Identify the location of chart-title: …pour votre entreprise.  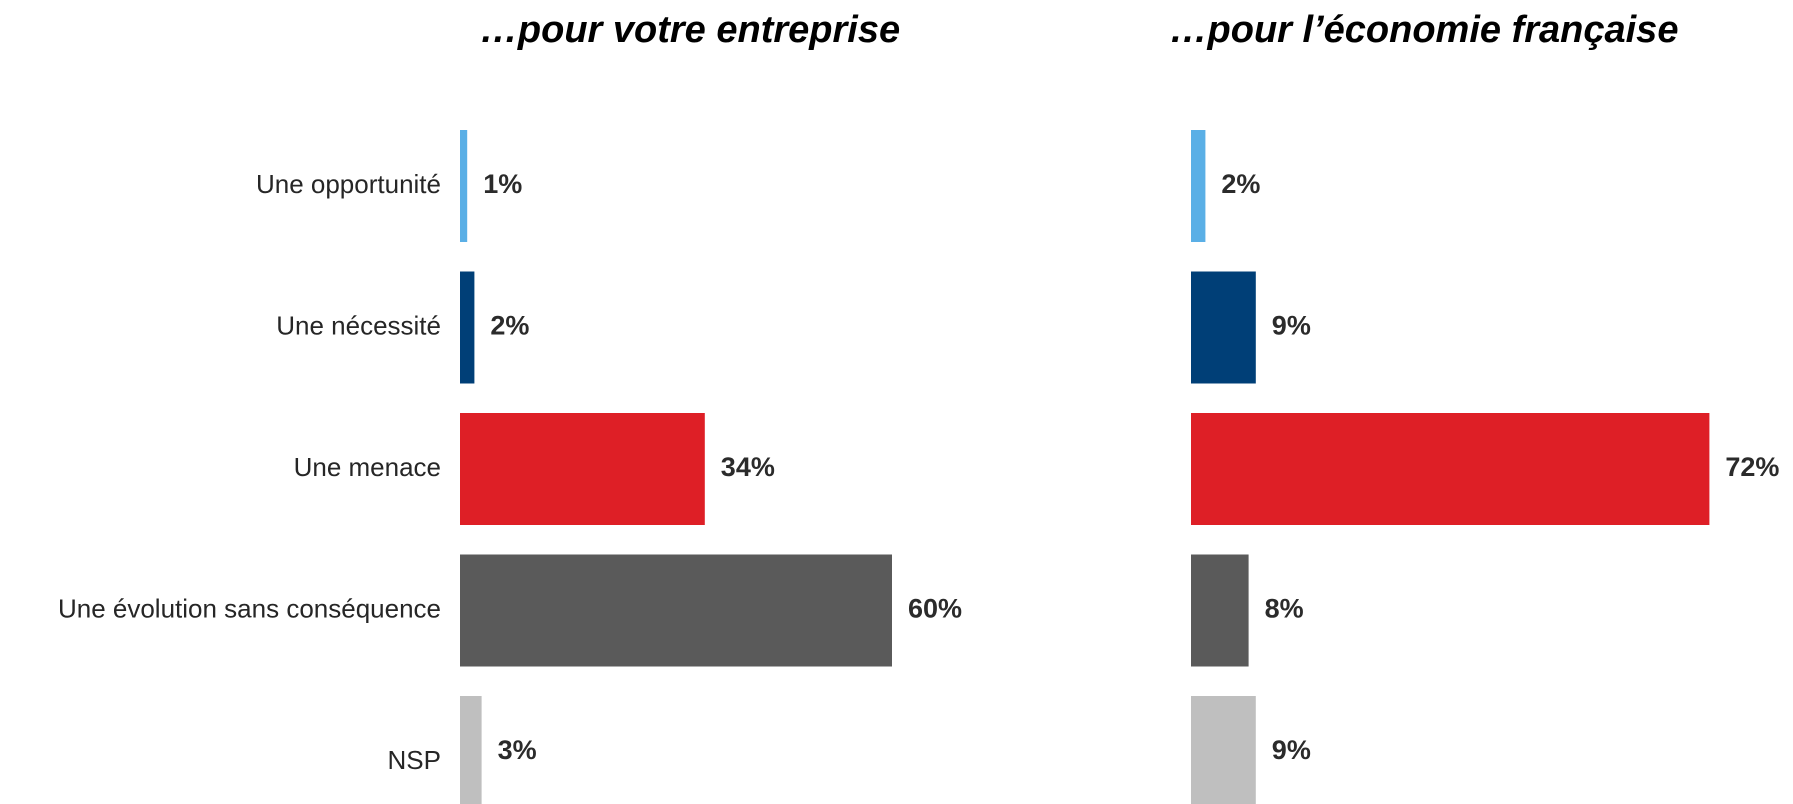
(690, 30).